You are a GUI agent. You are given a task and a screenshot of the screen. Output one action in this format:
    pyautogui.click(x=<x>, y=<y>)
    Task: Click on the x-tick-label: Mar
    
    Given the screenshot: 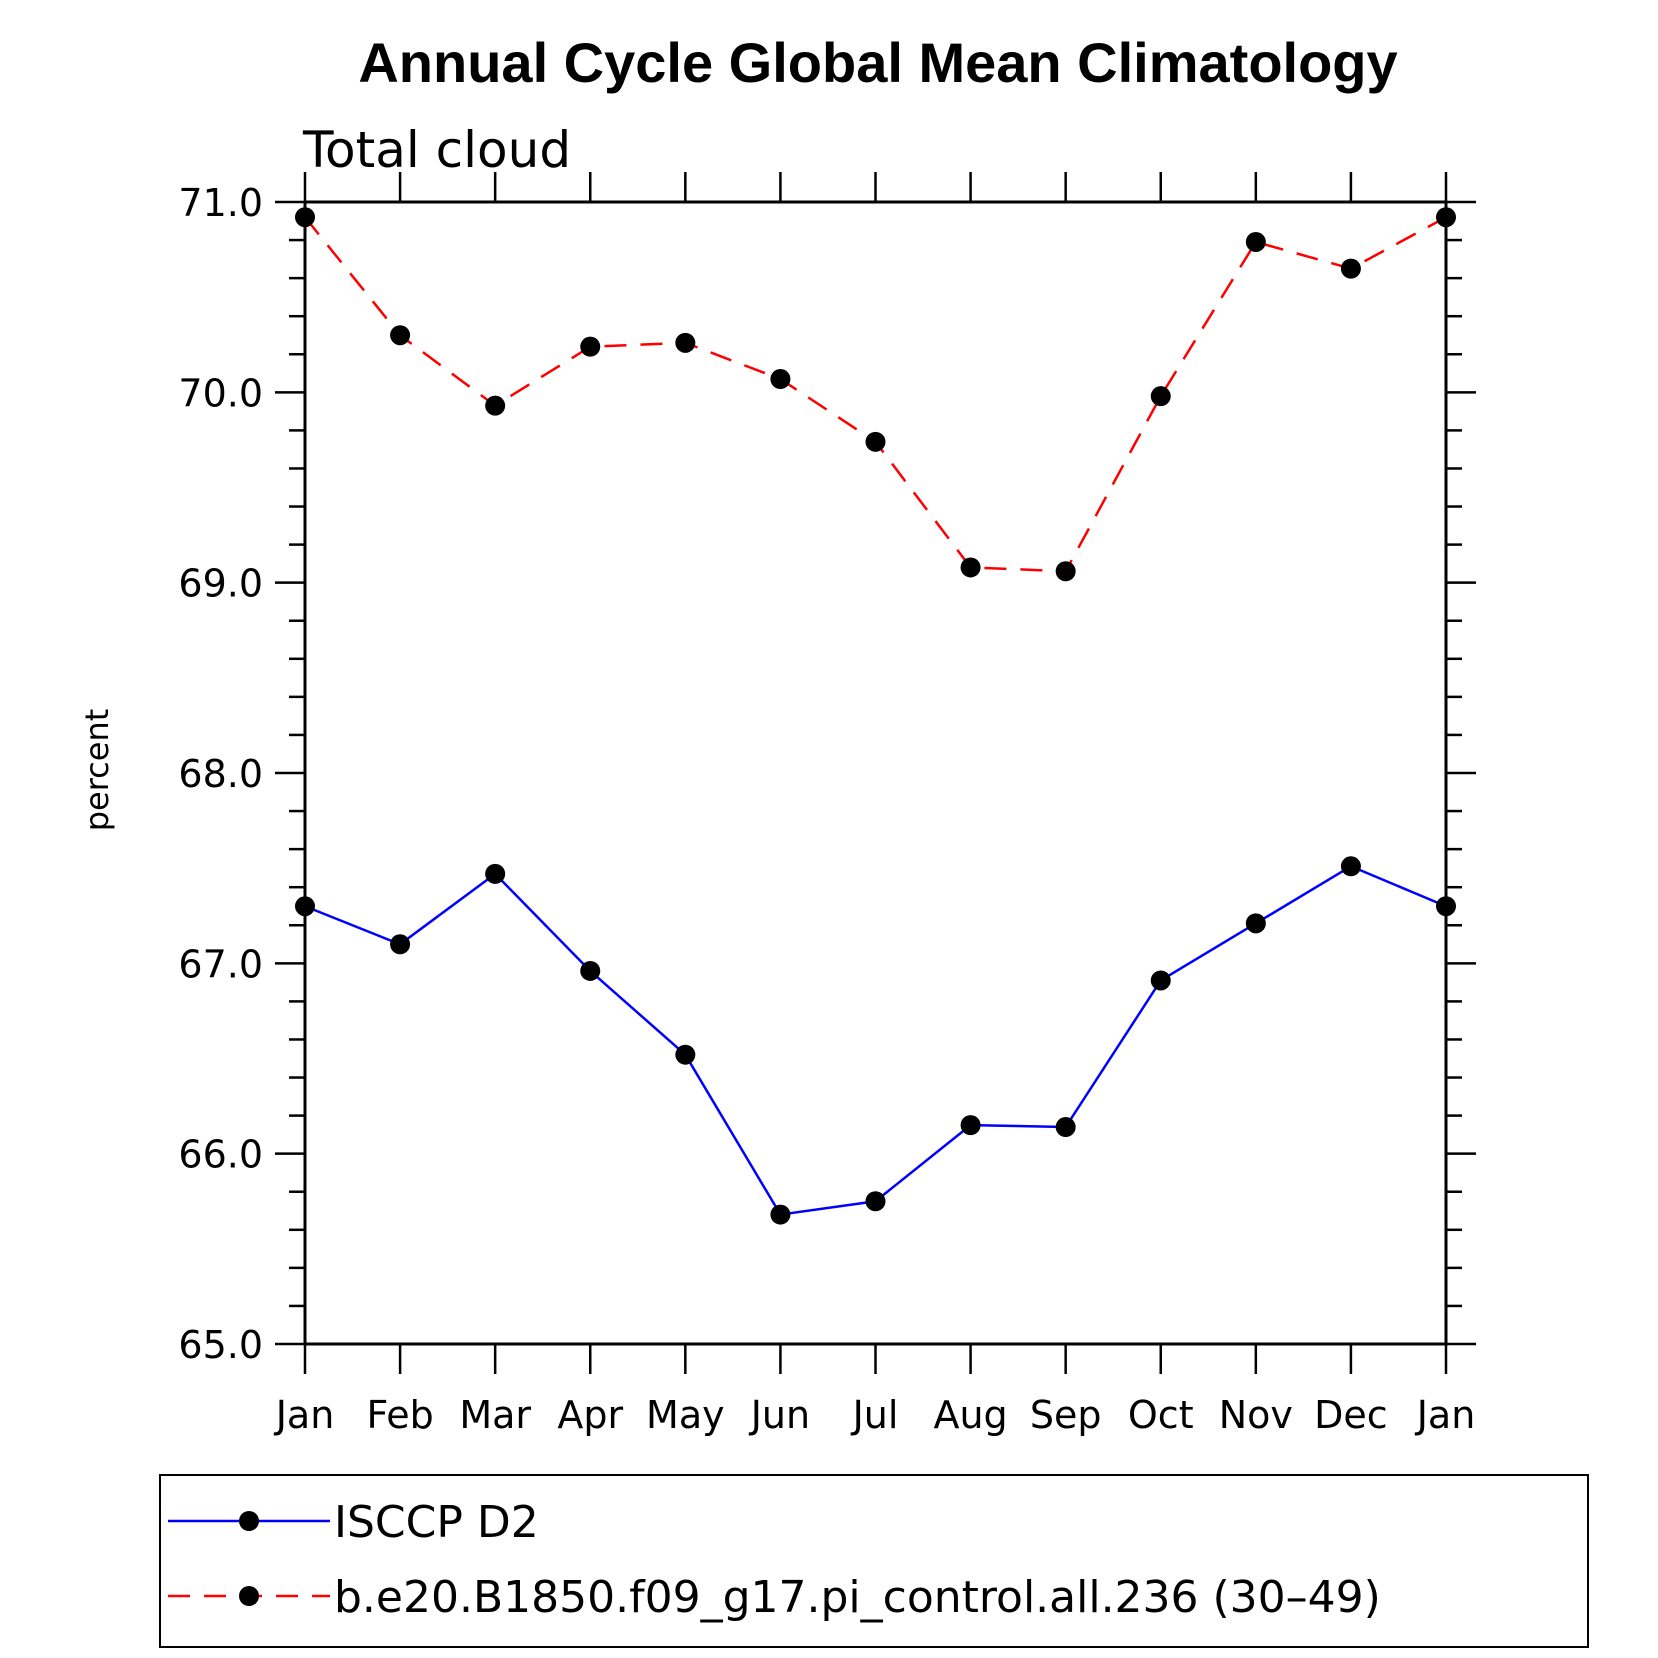 What is the action you would take?
    pyautogui.click(x=495, y=1415)
    